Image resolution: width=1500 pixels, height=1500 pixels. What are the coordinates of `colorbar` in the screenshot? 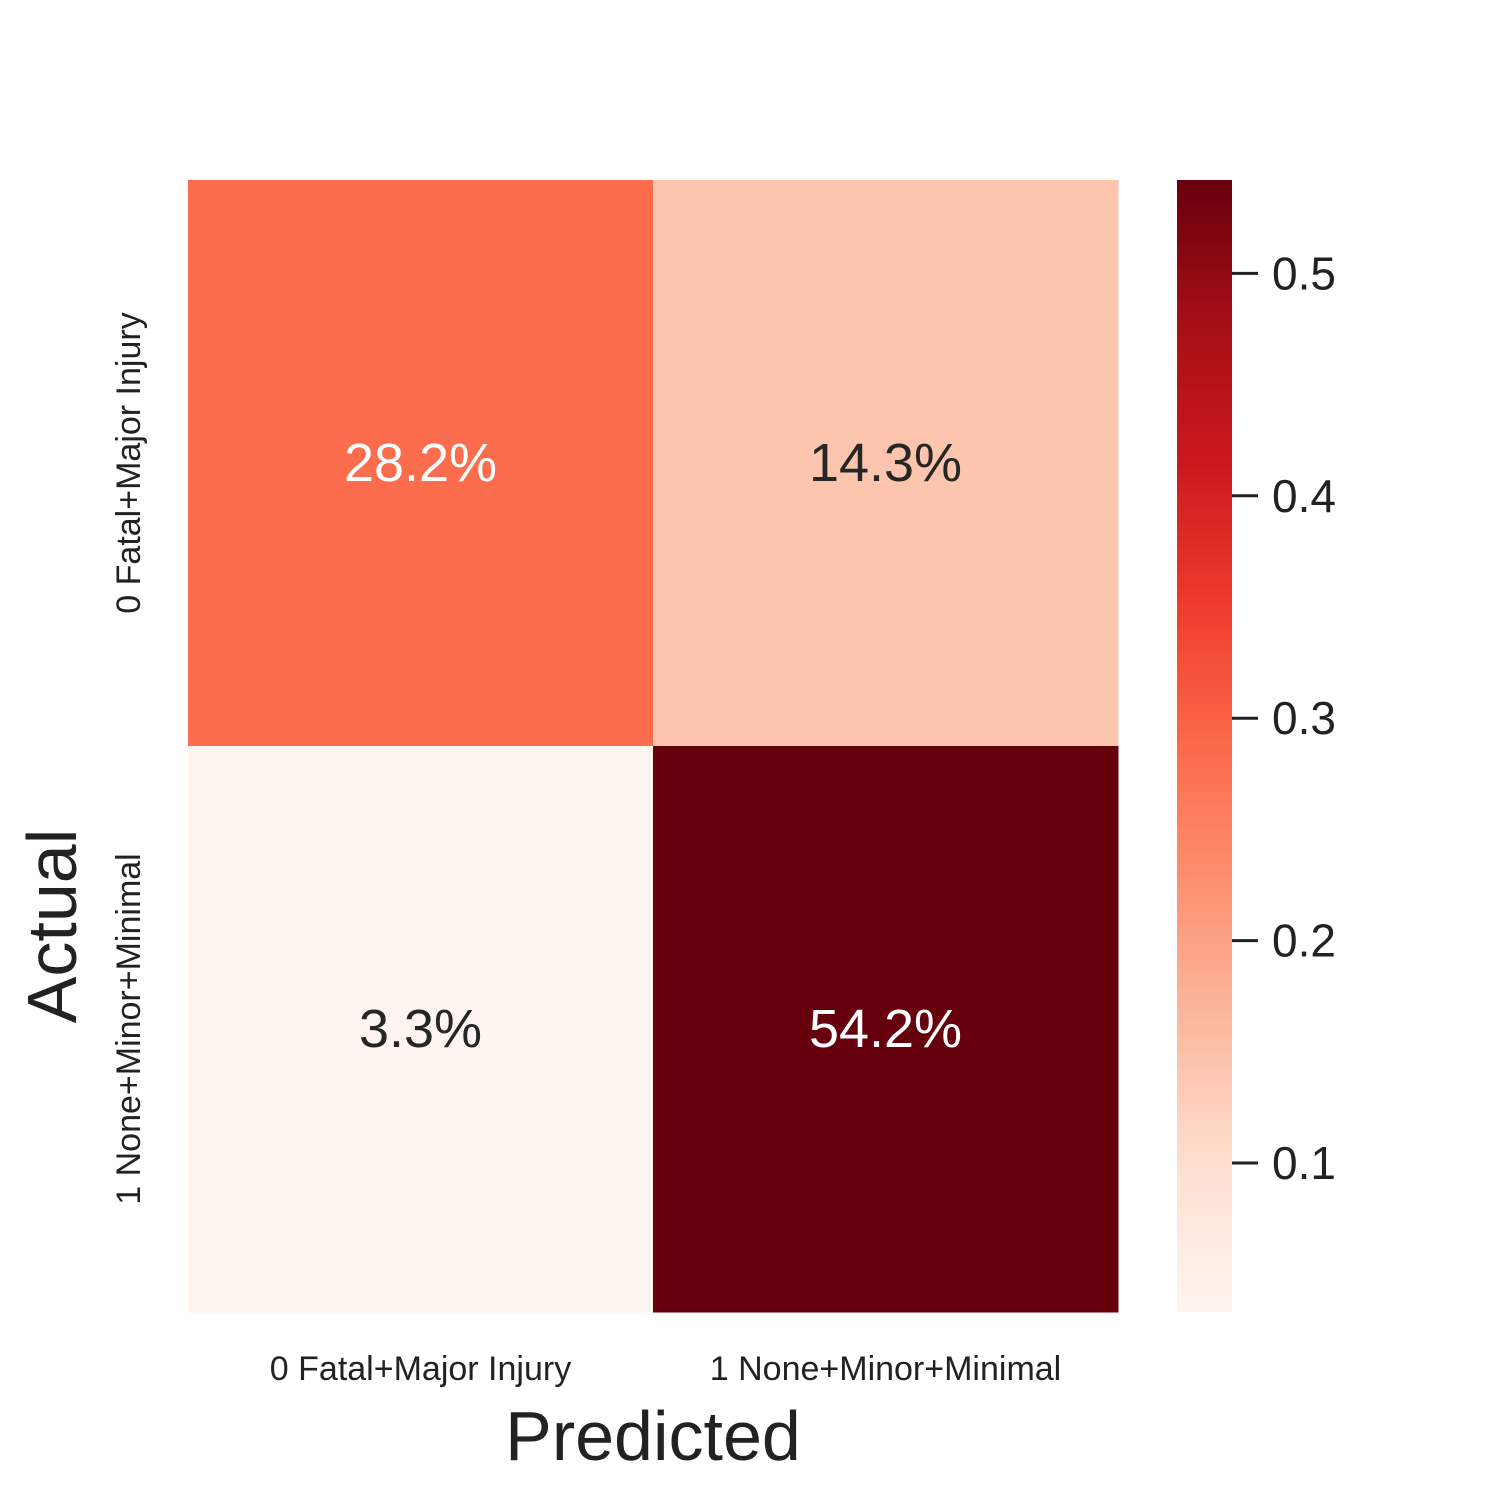 It's located at (1204, 746).